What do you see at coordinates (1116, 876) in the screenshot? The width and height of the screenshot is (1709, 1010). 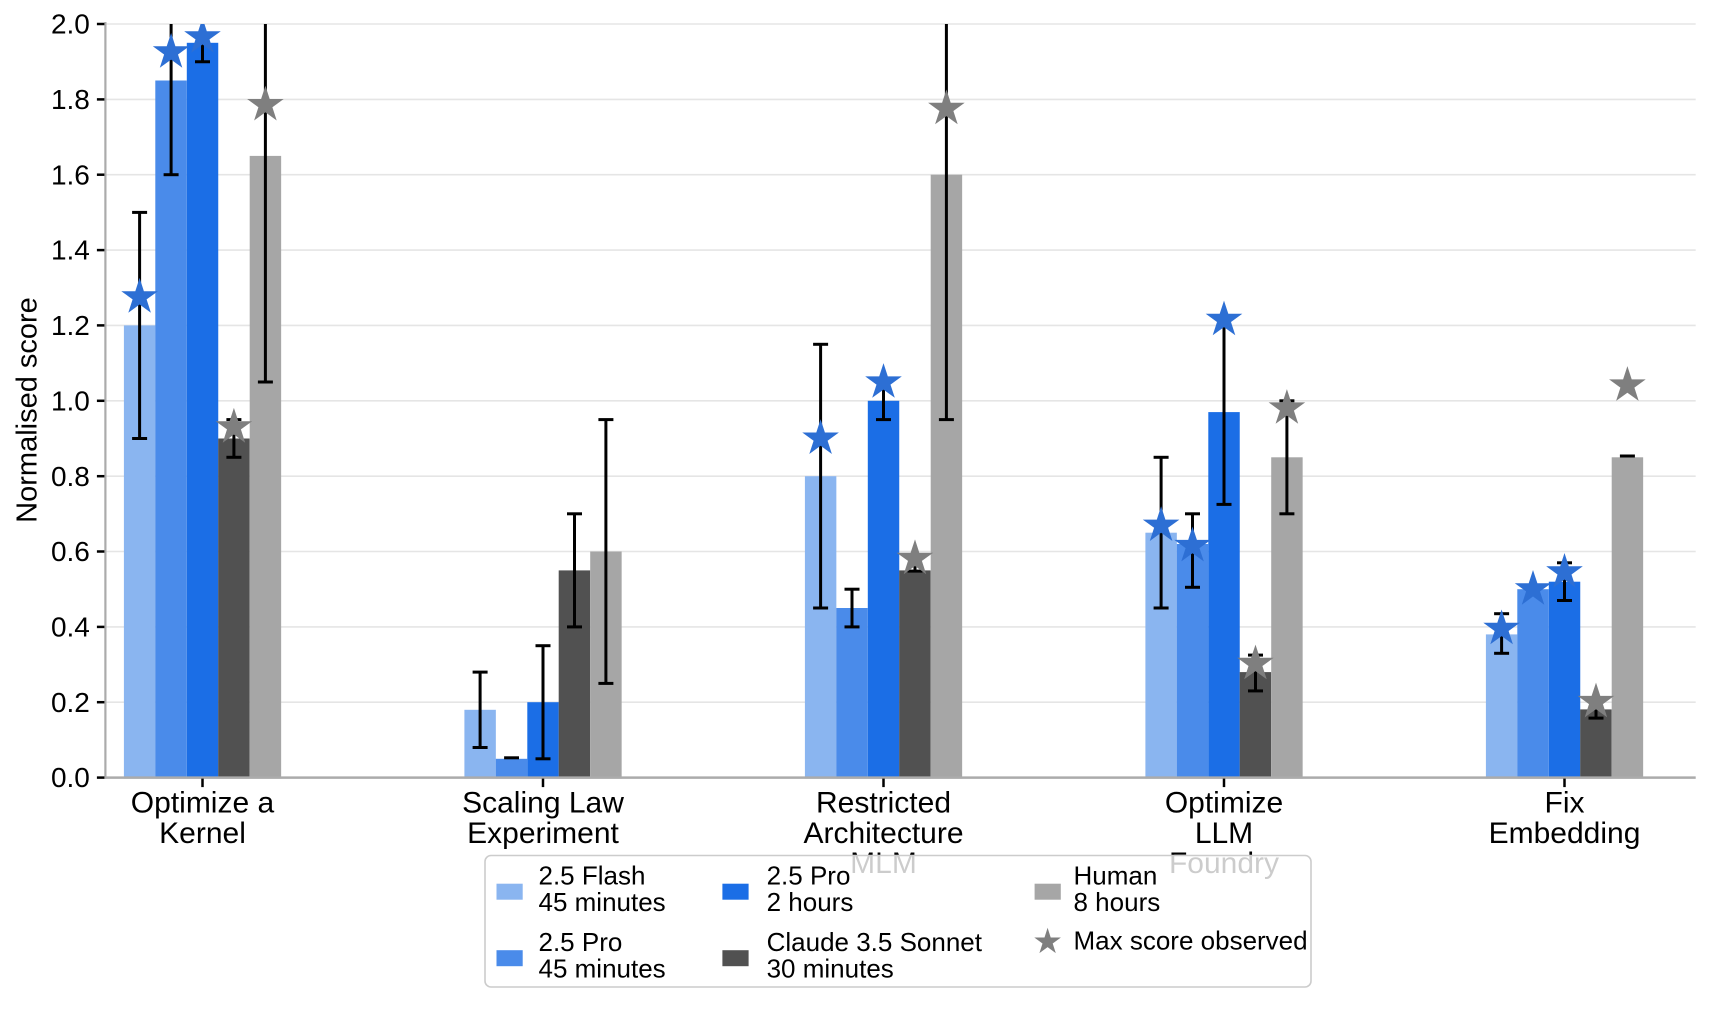 I see `svg-text: Human` at bounding box center [1116, 876].